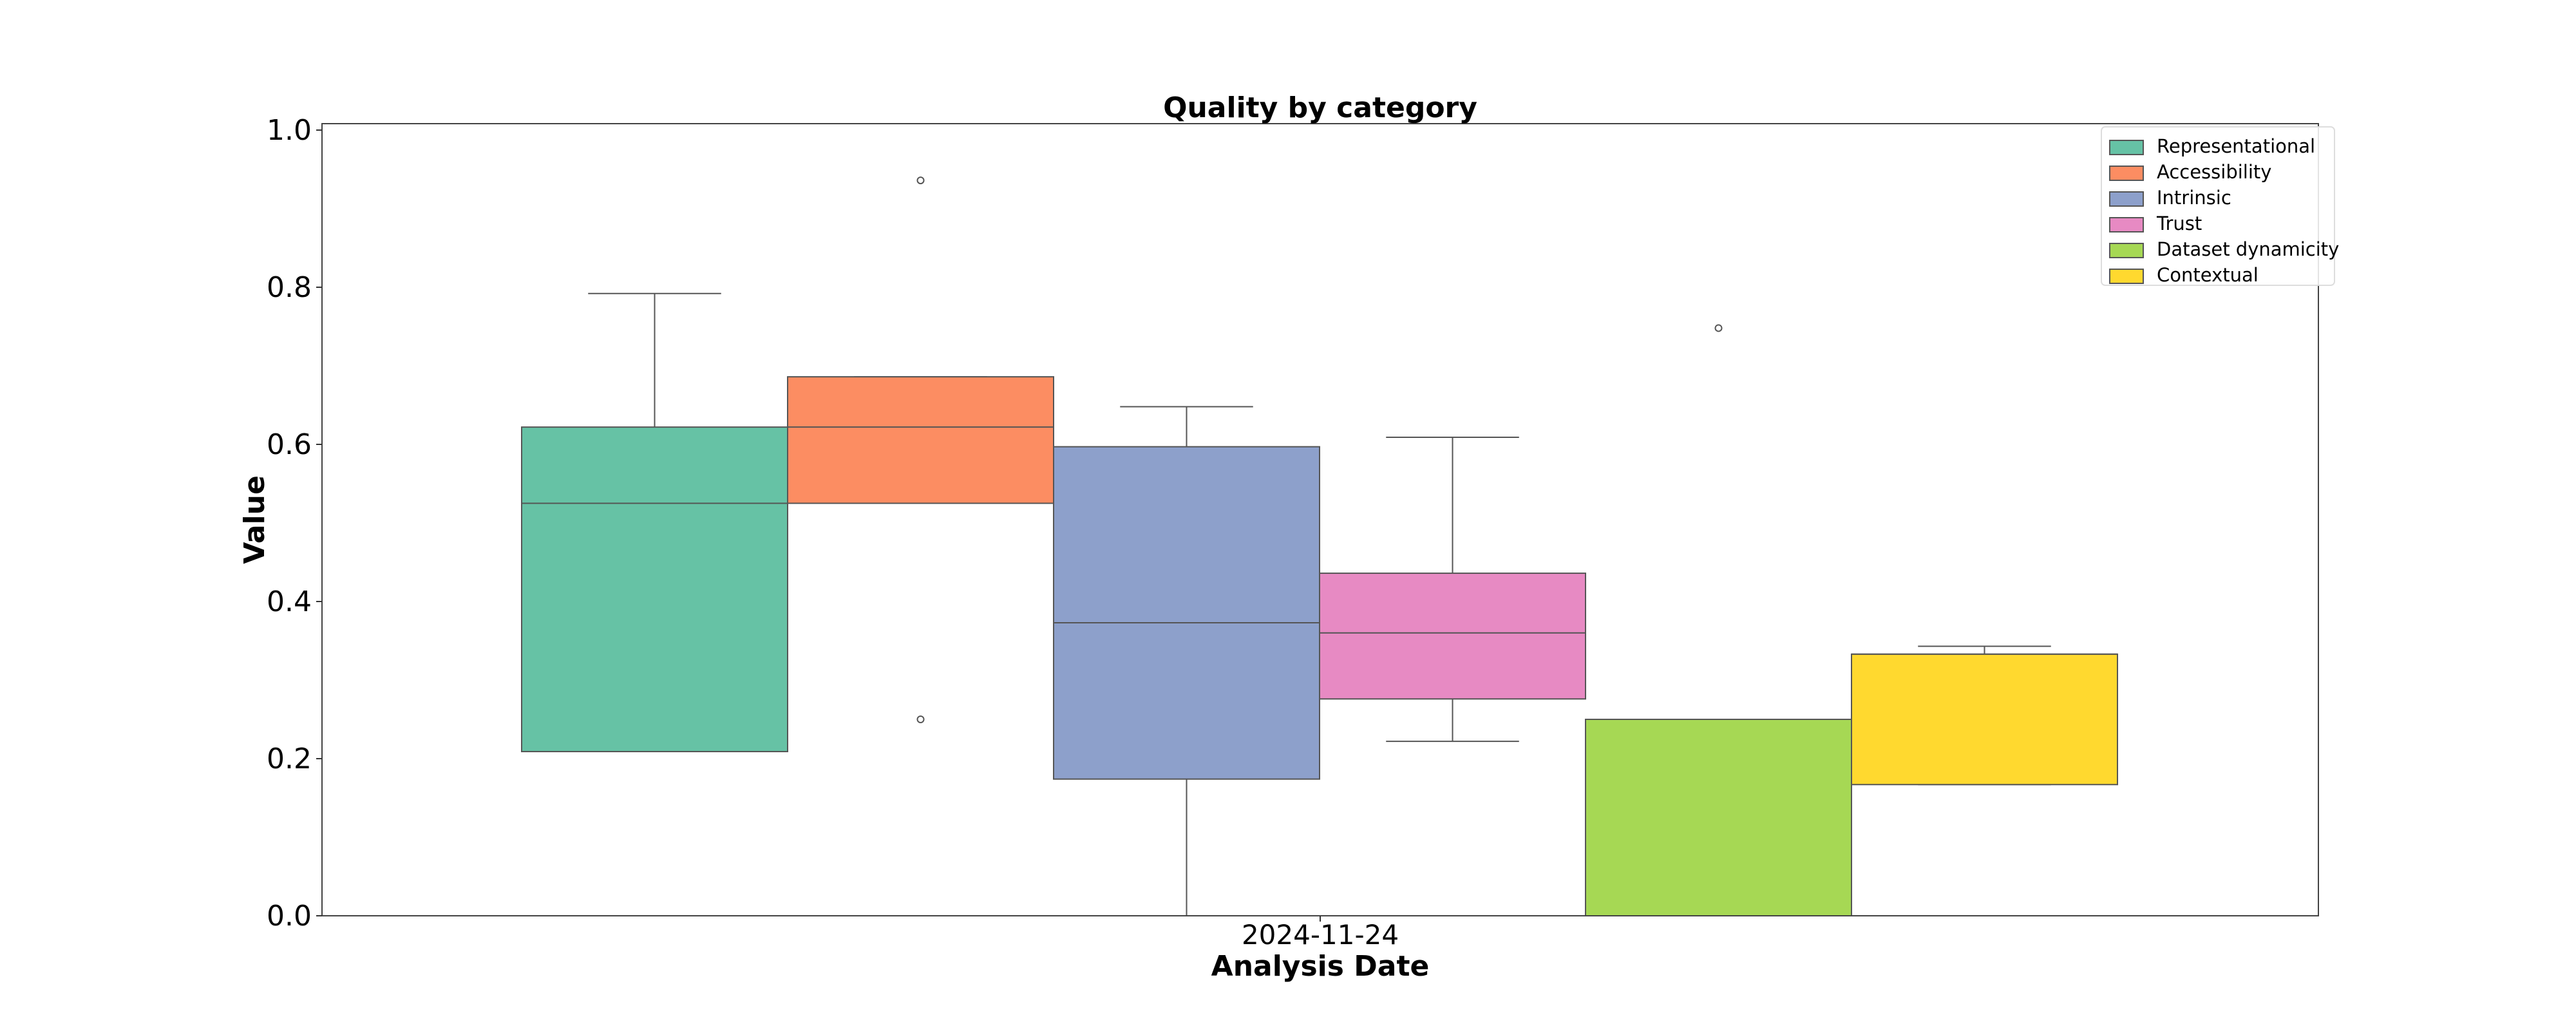  I want to click on y-tick-label: 0.6, so click(289, 444).